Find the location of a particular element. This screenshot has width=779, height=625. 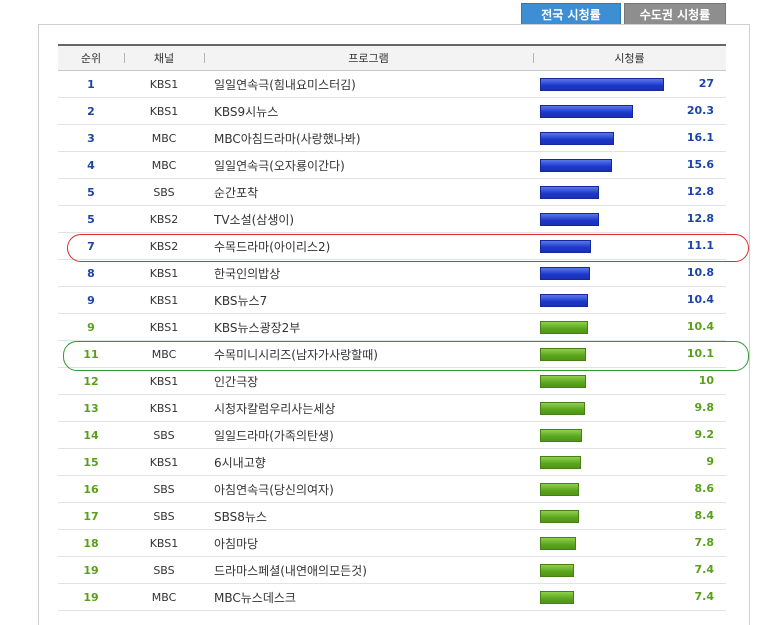

rank-cell: 1 is located at coordinates (91, 84).